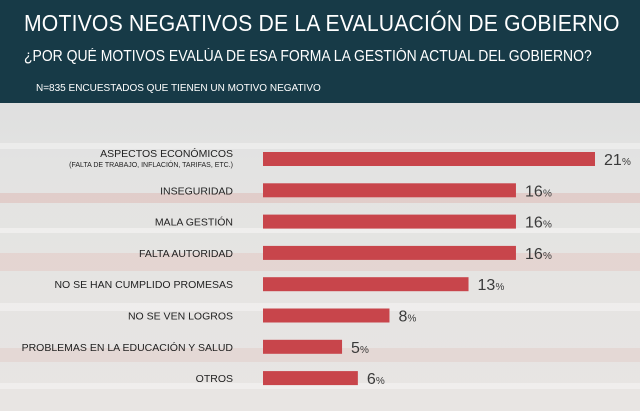 This screenshot has width=640, height=411. Describe the element at coordinates (143, 285) in the screenshot. I see `category-label: NO SE HAN CUMPLIDO PROMESAS` at that location.